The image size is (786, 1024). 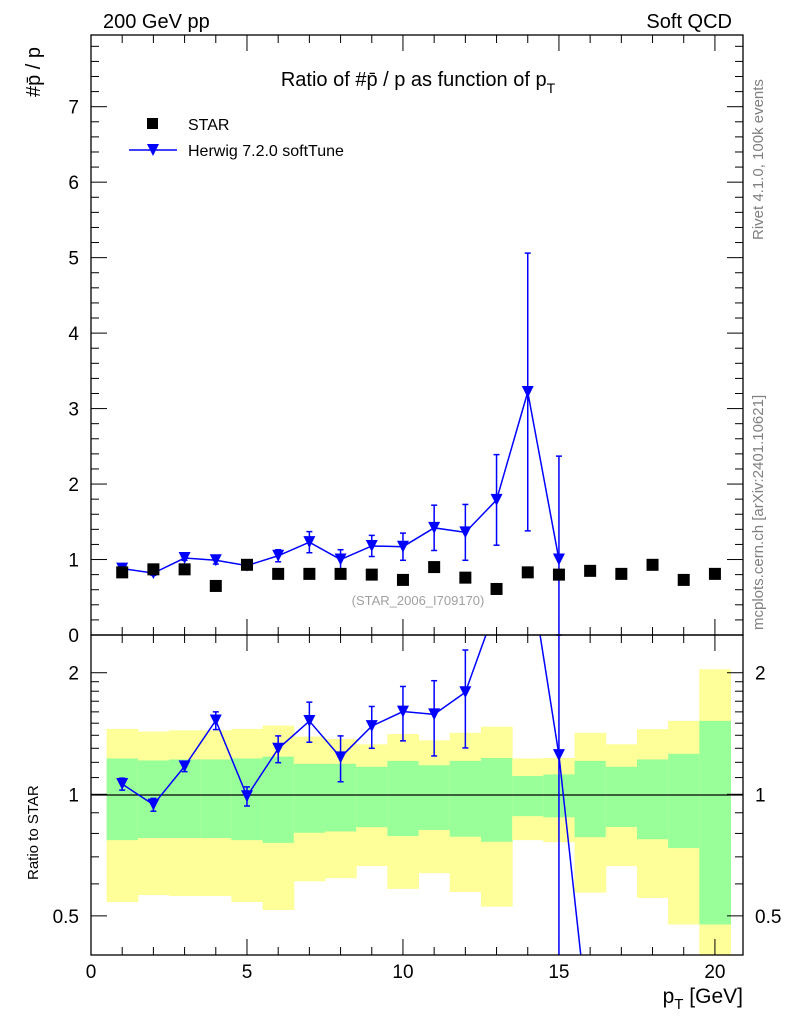 What do you see at coordinates (73, 108) in the screenshot?
I see `y-tick-label: 7` at bounding box center [73, 108].